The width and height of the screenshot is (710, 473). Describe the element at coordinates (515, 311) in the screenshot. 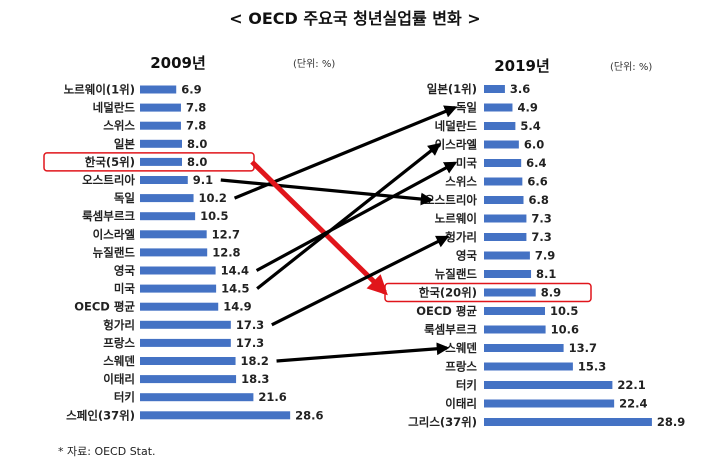

I see `bar-2019-oecd-평균` at that location.